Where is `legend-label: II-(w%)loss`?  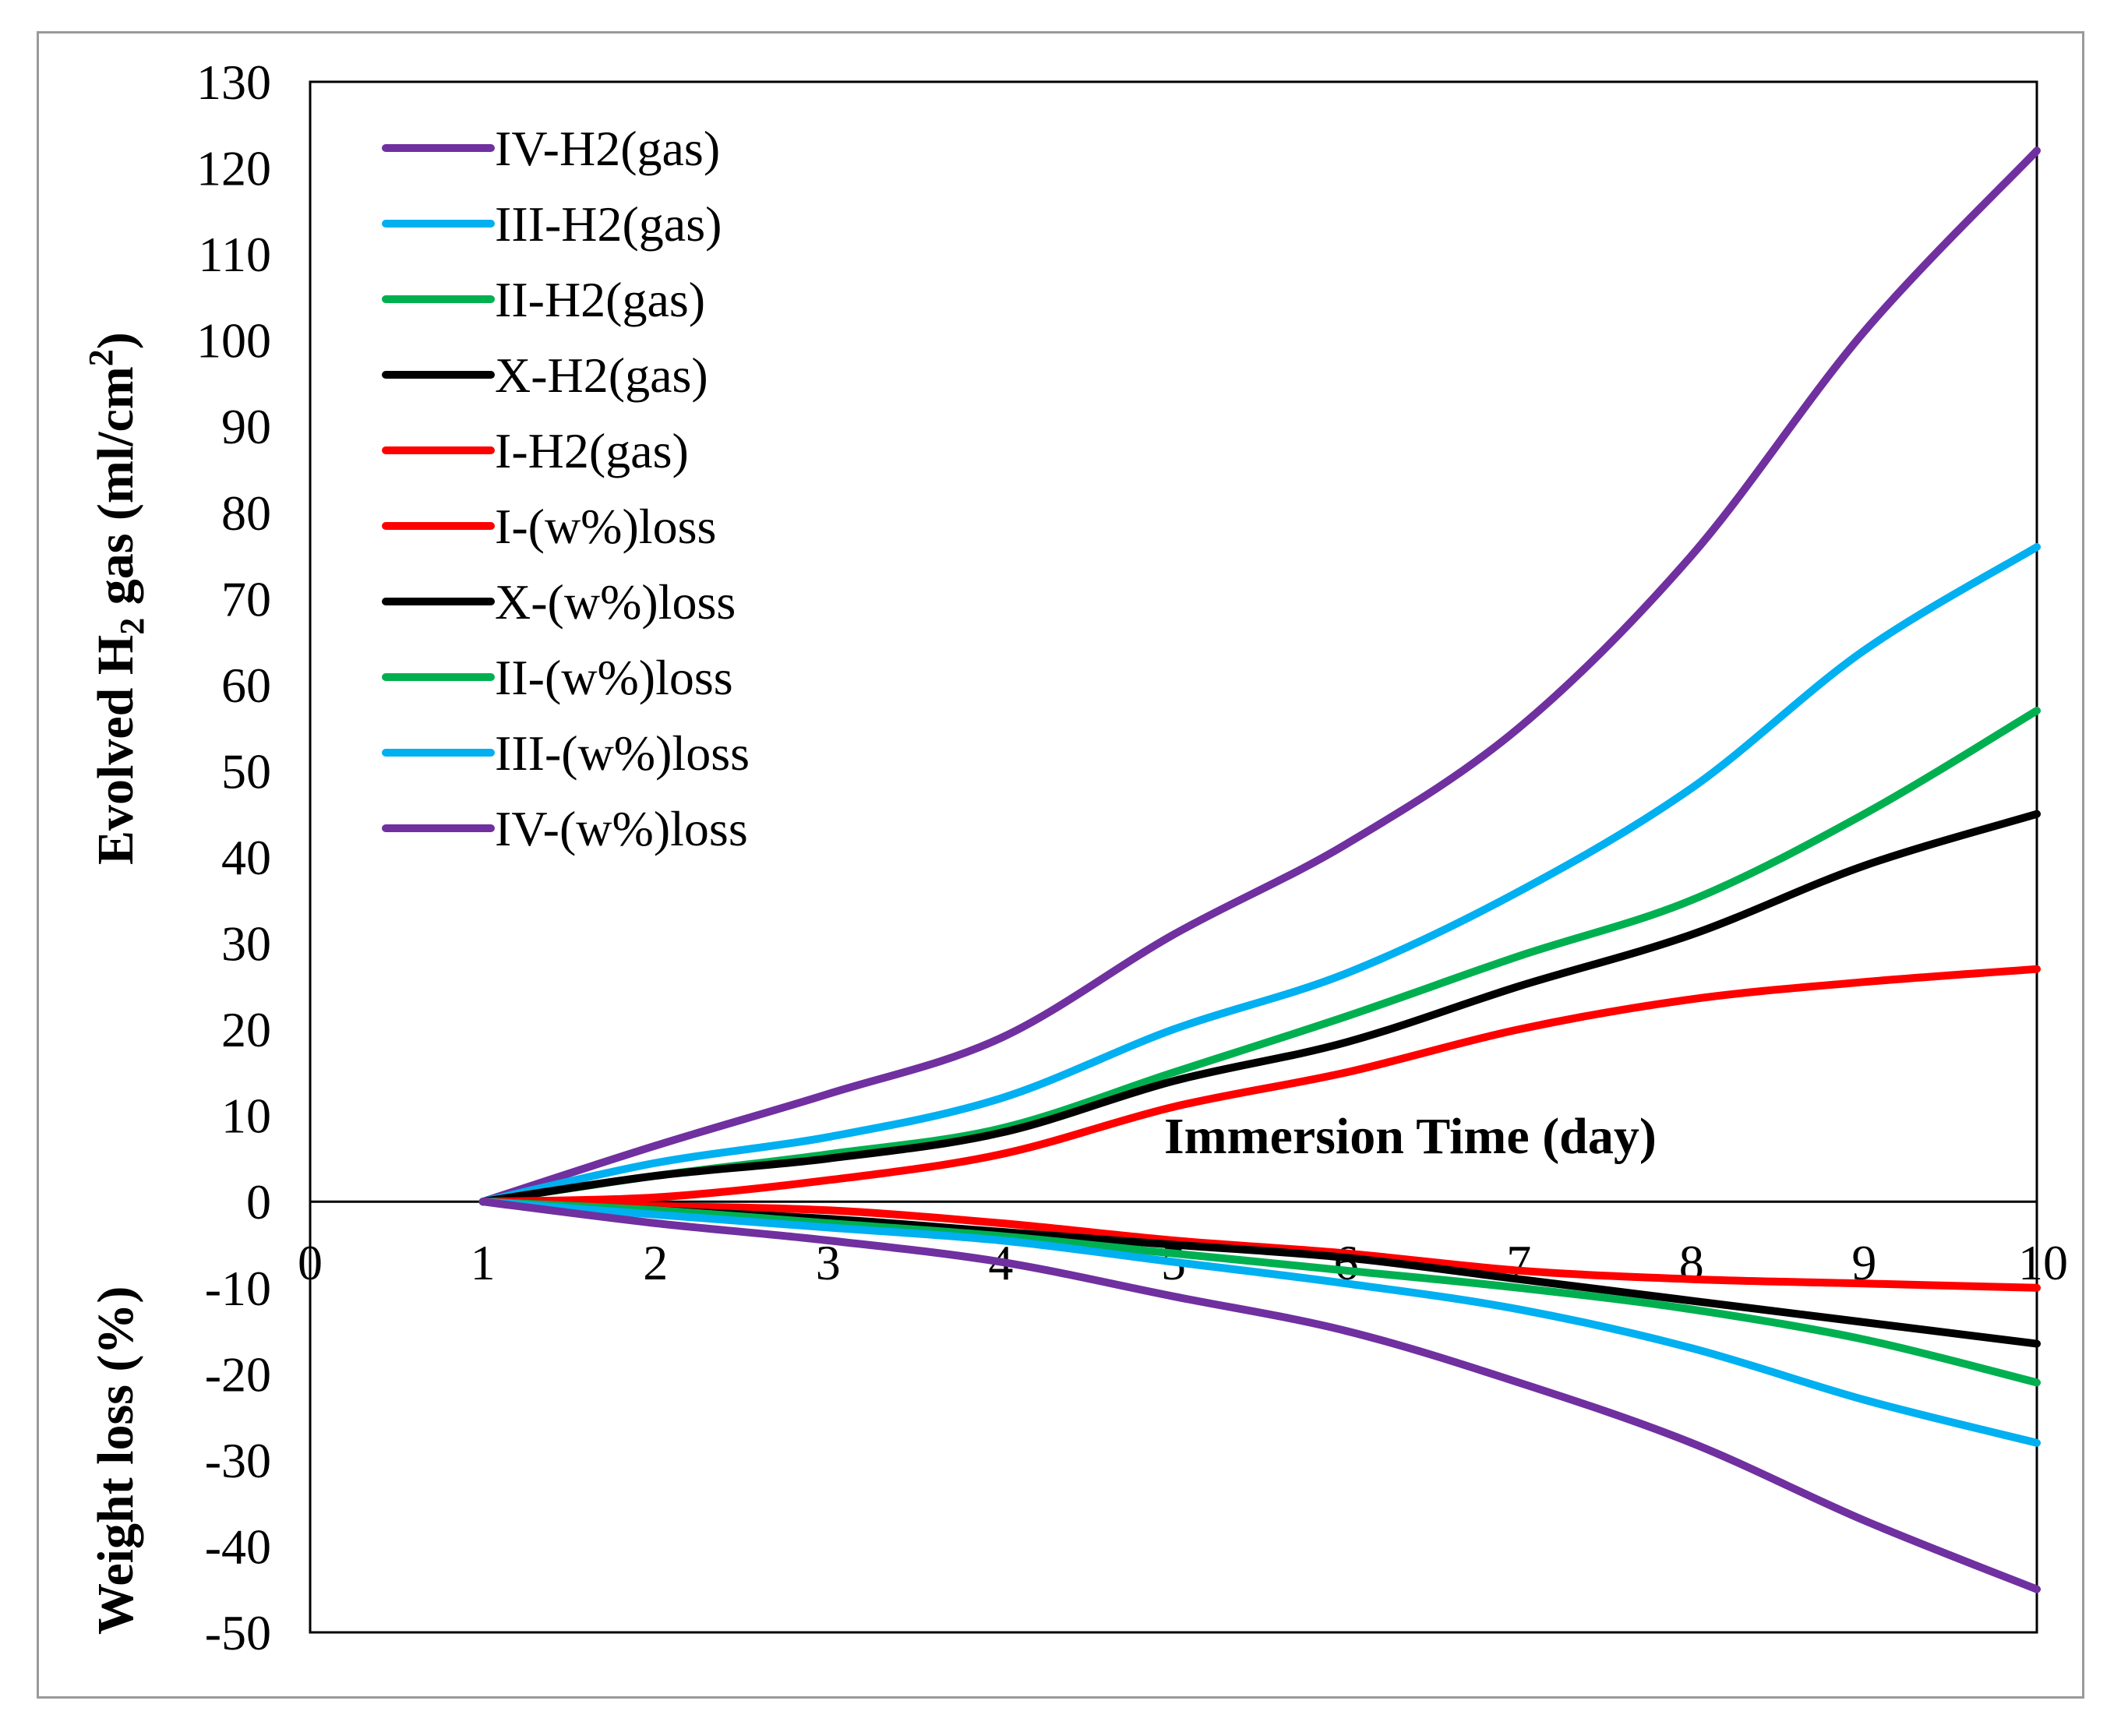
legend-label: II-(w%)loss is located at coordinates (614, 677).